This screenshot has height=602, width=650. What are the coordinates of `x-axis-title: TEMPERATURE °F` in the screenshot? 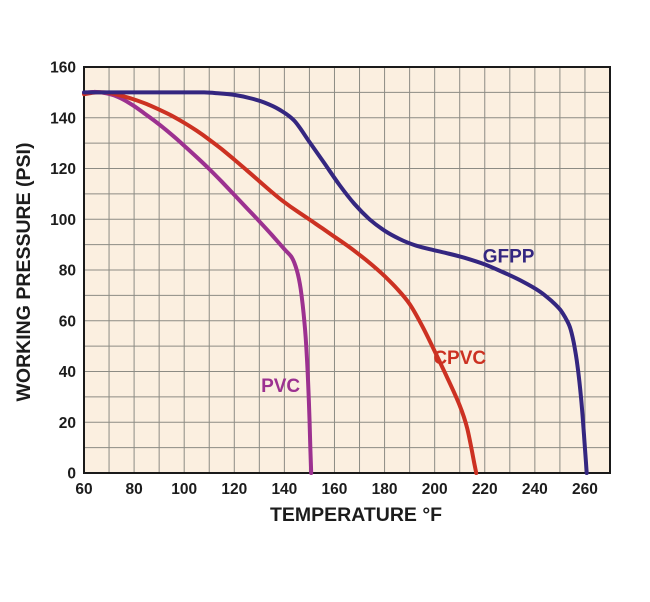 It's located at (356, 515).